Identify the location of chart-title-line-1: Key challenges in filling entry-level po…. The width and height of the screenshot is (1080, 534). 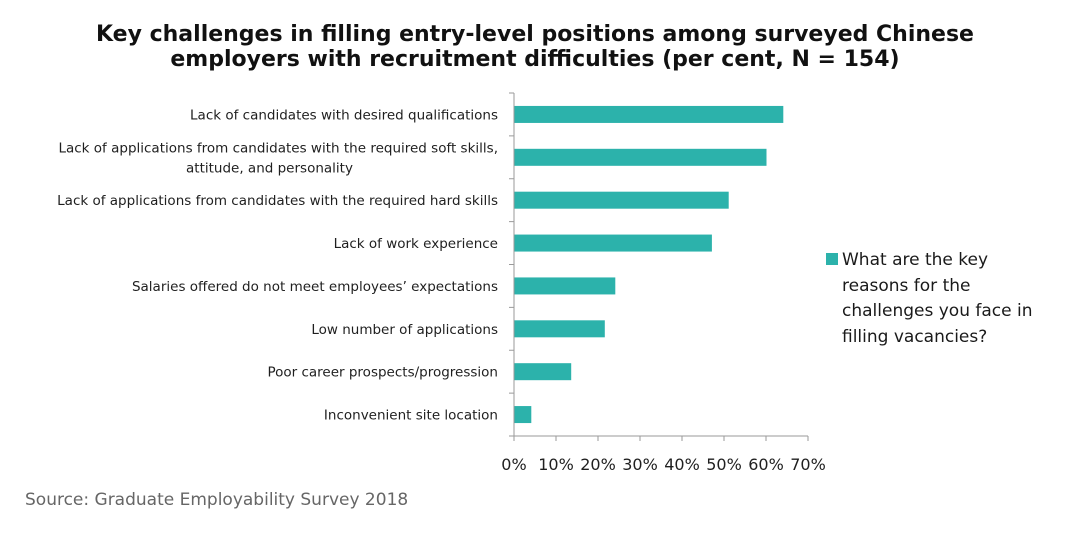
(535, 34).